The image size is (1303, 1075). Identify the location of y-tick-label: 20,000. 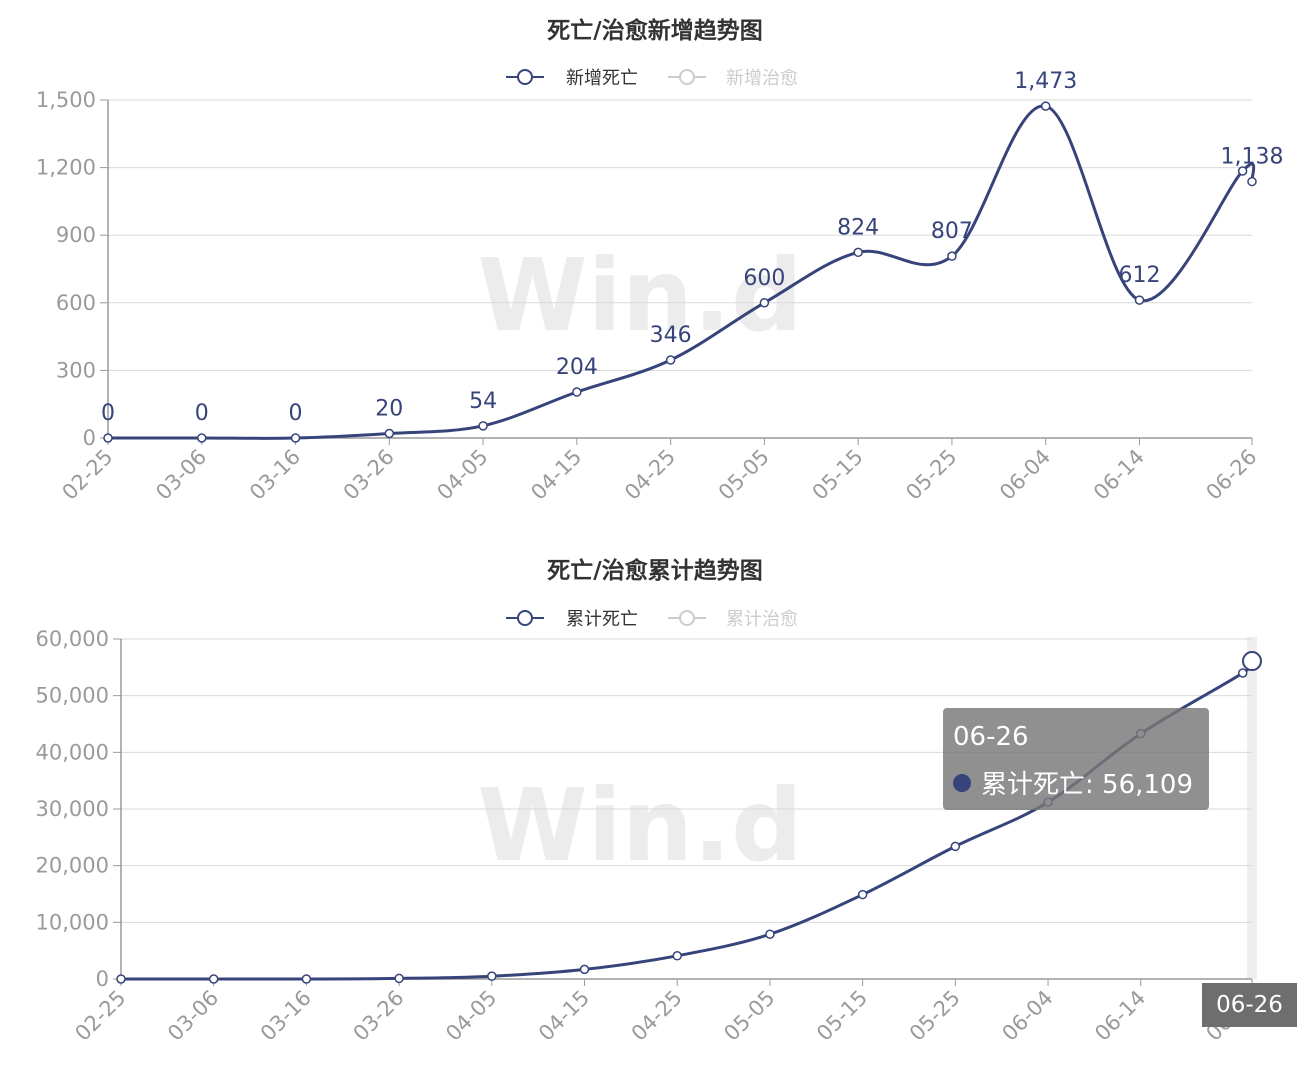
(72, 866).